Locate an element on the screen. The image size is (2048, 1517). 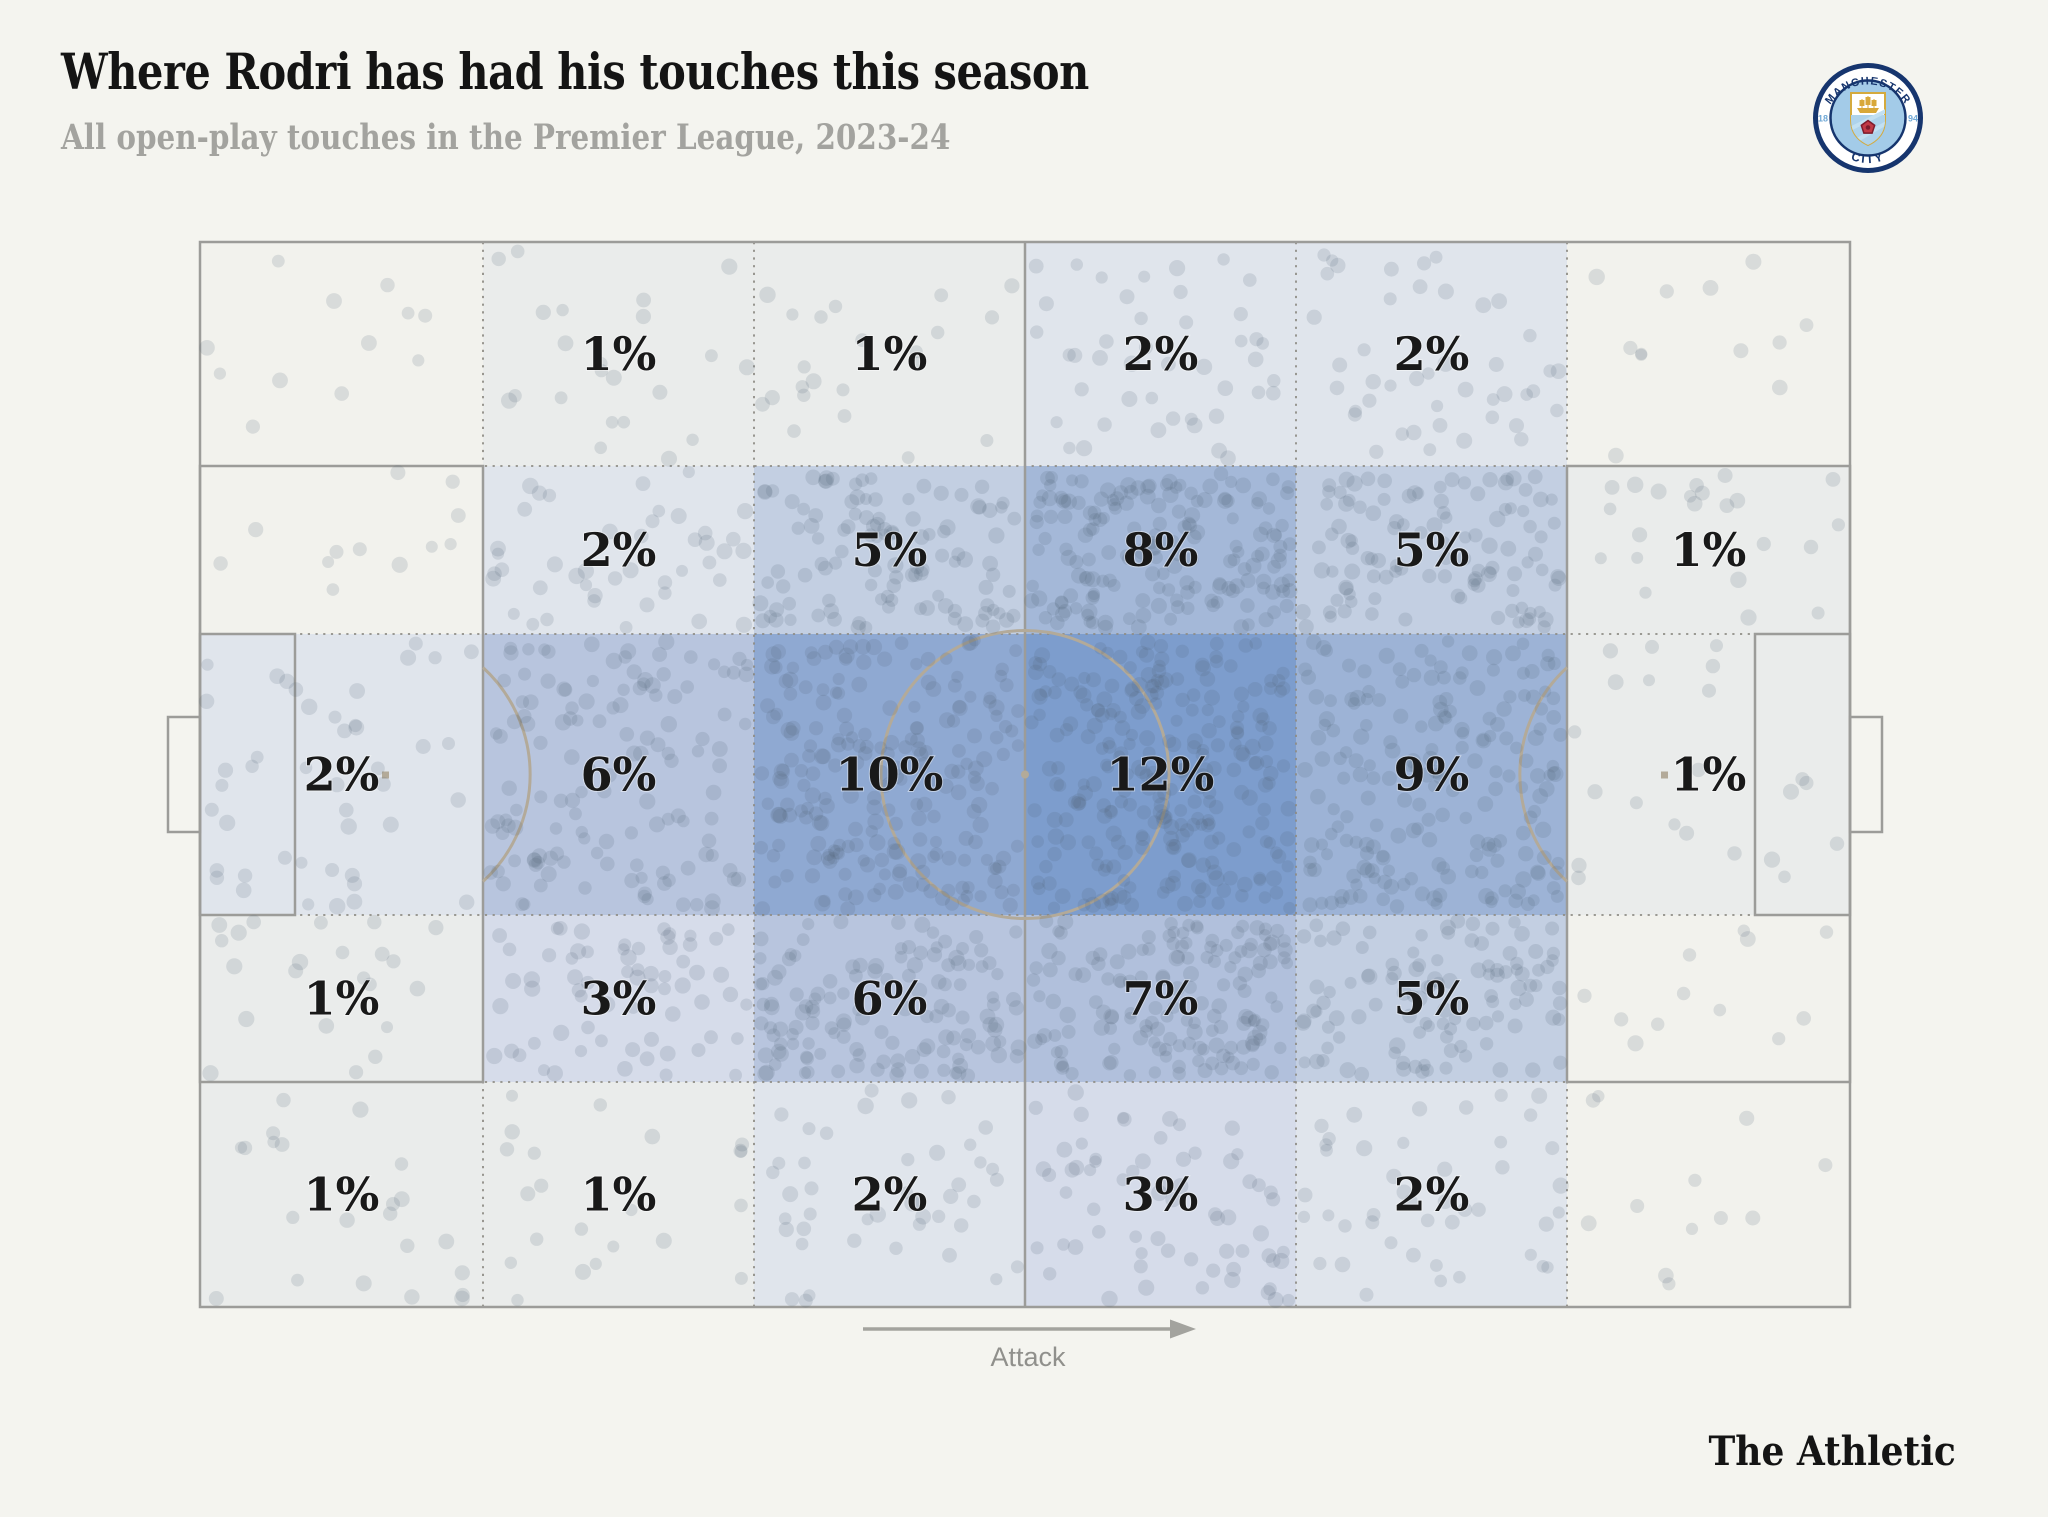
zone-label-r4c0: 1% is located at coordinates (342, 1195).